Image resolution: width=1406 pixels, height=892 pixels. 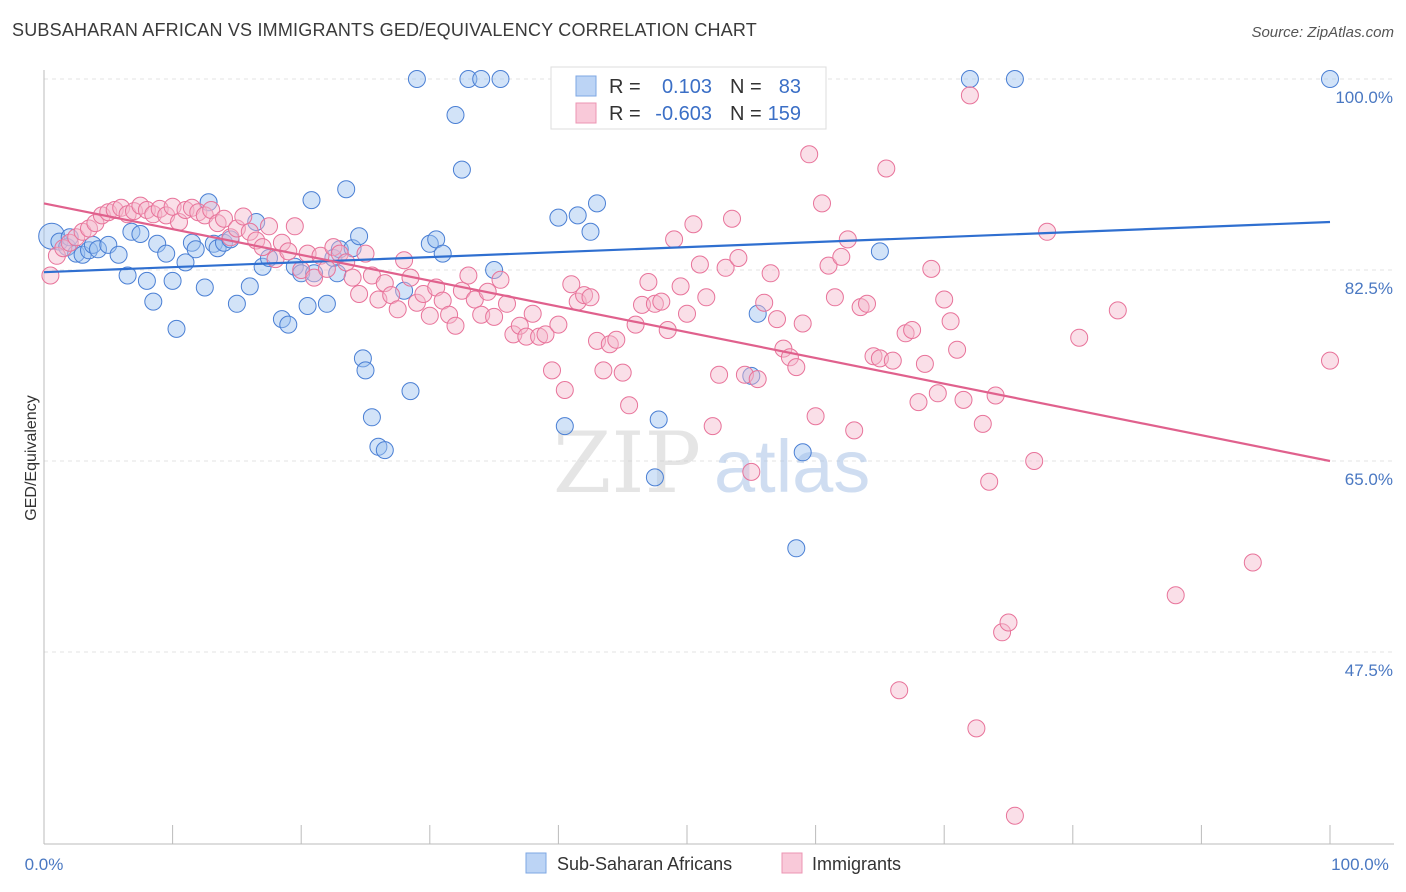 What do you see at coordinates (1322, 32) in the screenshot?
I see `chart-source: Source: ZipAtlas.com` at bounding box center [1322, 32].